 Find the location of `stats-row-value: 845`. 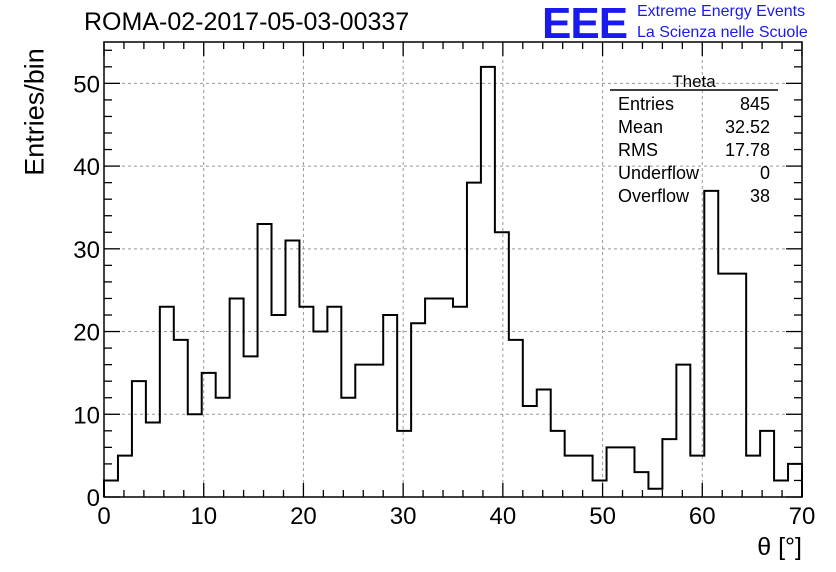

stats-row-value: 845 is located at coordinates (755, 104).